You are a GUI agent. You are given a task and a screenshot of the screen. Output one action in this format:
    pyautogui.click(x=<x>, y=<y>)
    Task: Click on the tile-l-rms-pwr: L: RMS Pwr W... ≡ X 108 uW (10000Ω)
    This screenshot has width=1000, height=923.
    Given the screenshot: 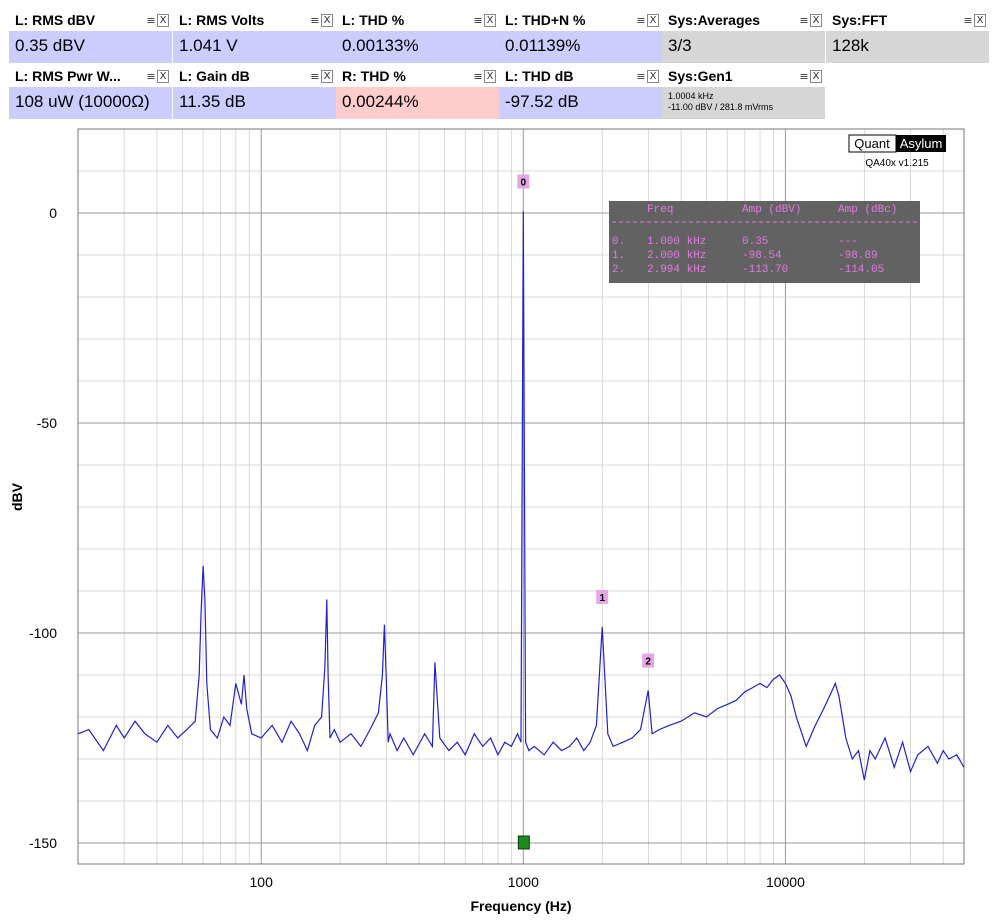 What is the action you would take?
    pyautogui.click(x=90, y=92)
    